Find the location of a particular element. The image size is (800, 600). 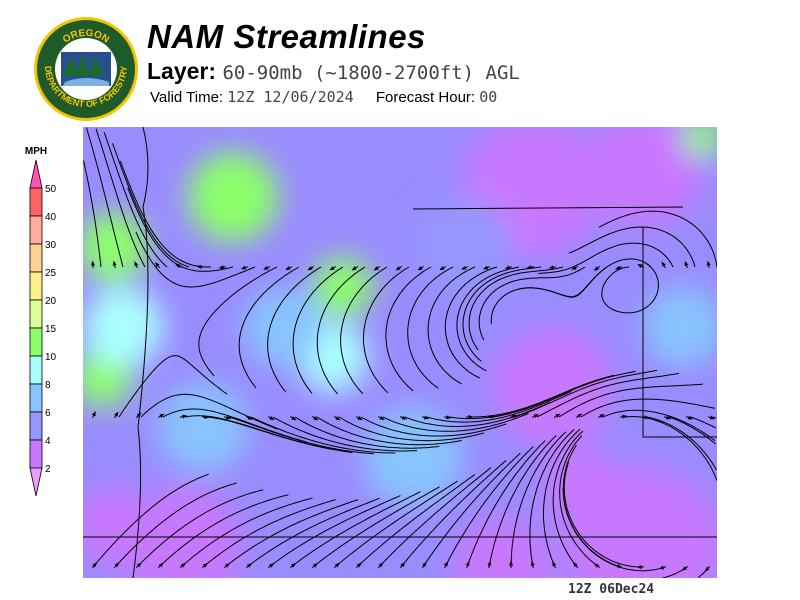

page-title: NAM Streamlines is located at coordinates (286, 36).